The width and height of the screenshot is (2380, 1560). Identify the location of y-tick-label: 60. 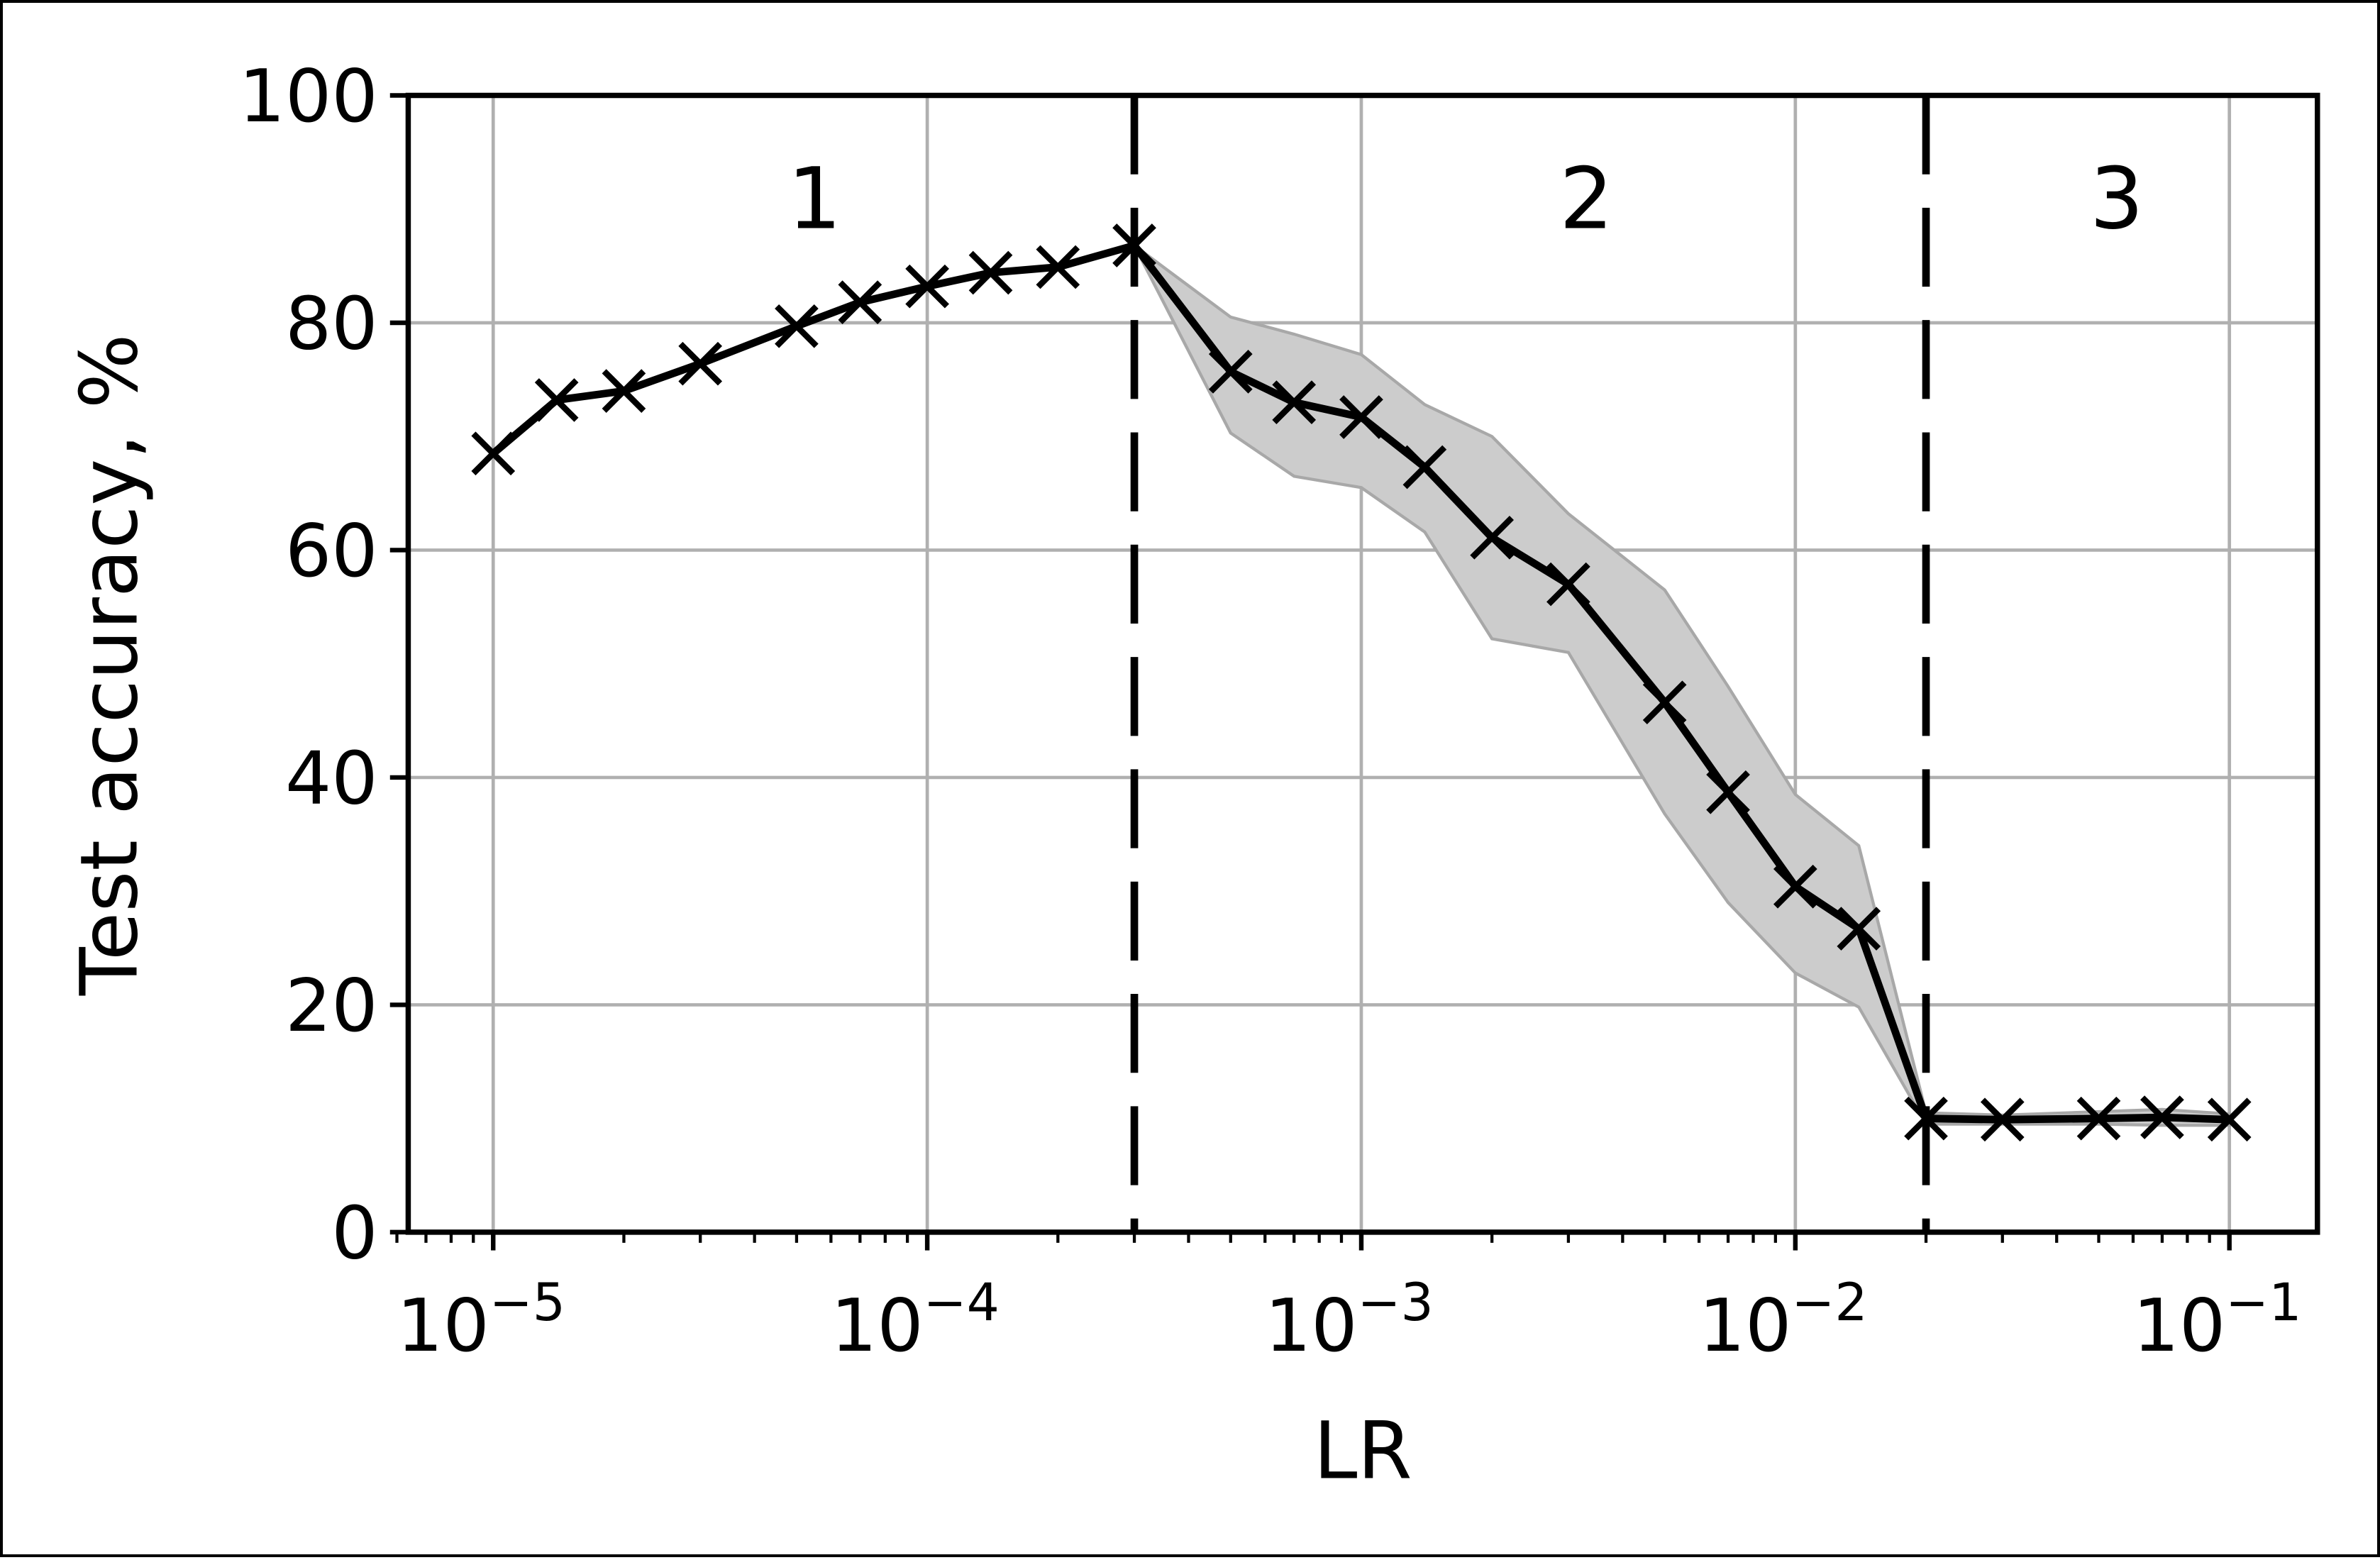
(331, 551).